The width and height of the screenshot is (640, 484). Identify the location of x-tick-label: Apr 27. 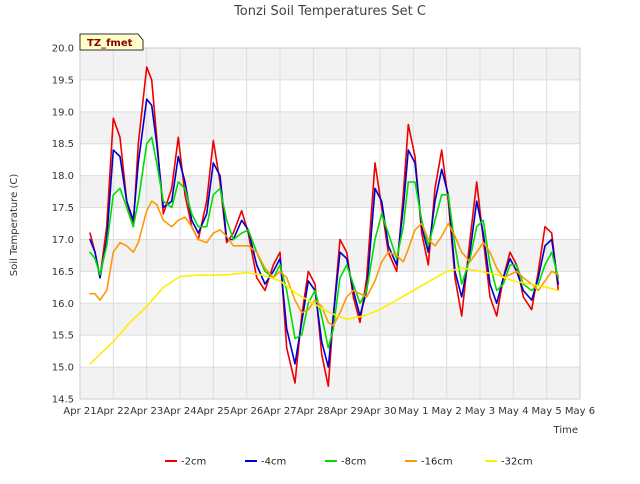
(279, 411).